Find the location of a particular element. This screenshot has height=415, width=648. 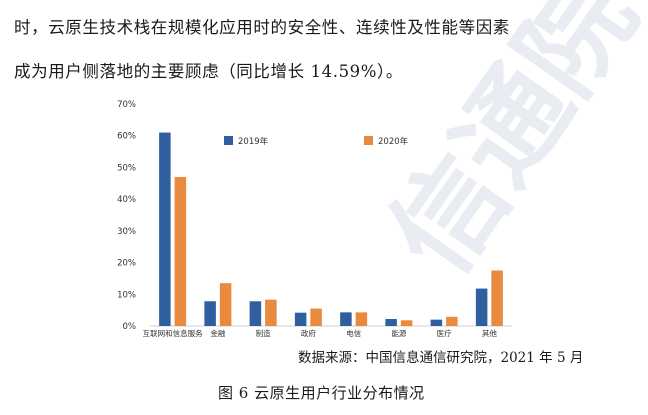

x-tick-label: 能源 is located at coordinates (398, 333).